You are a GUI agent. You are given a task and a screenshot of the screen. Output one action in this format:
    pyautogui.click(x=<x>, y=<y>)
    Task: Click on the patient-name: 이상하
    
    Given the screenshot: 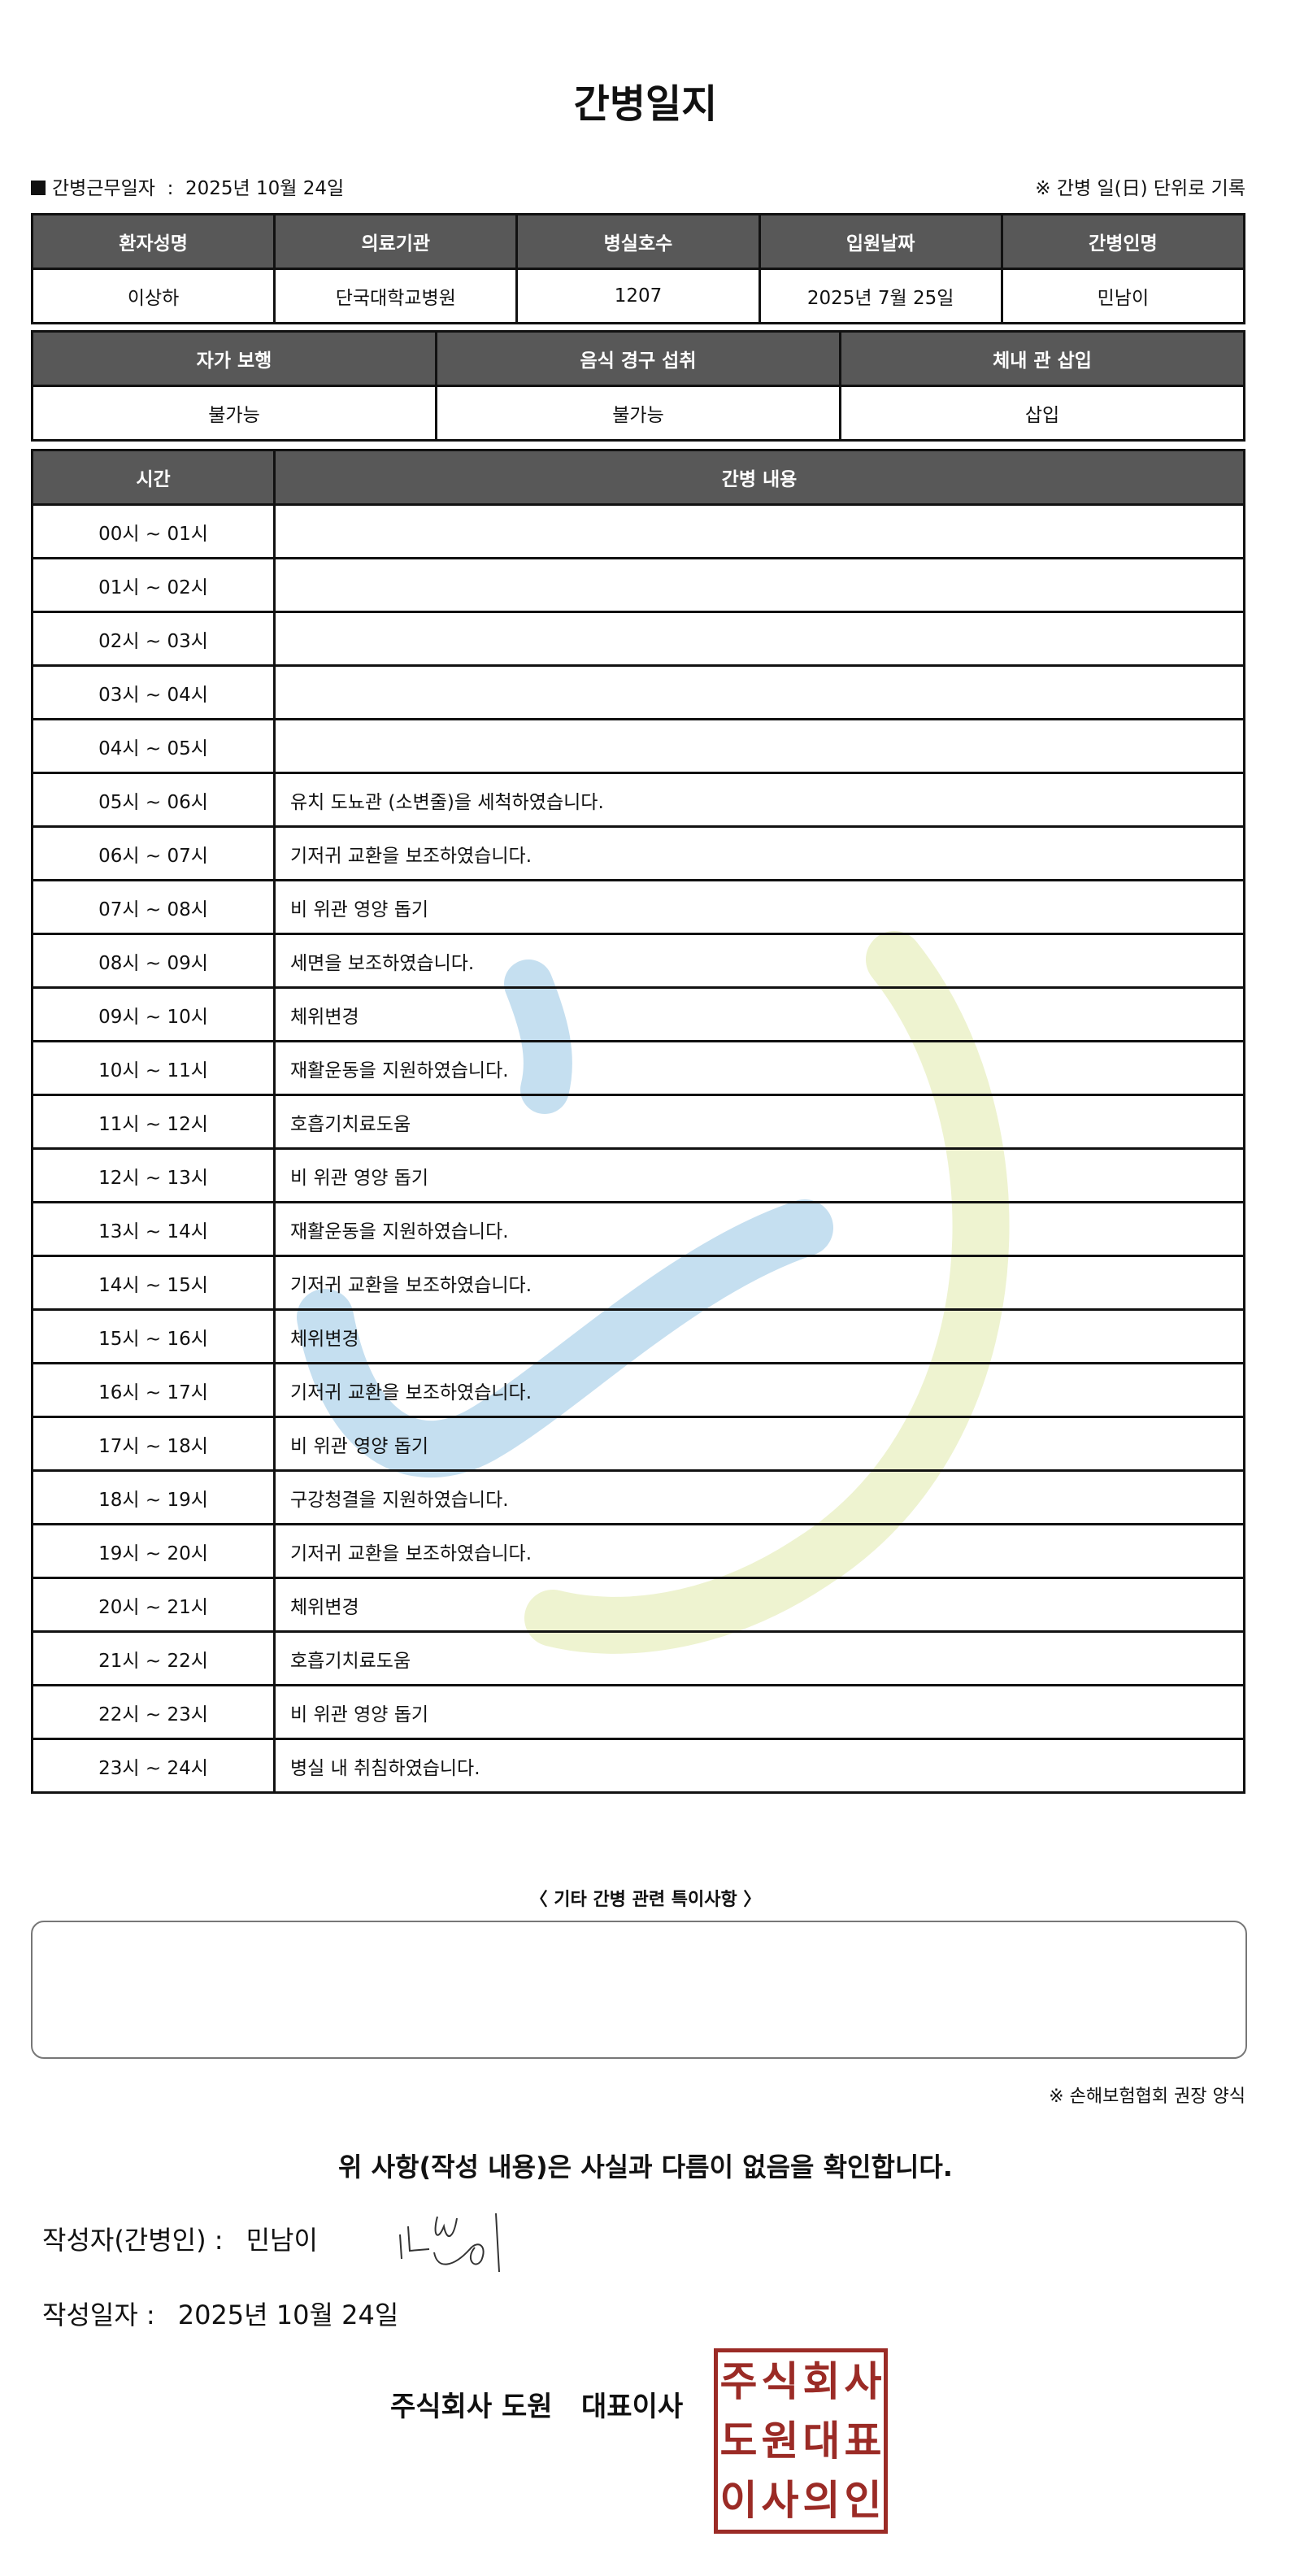 What is the action you would take?
    pyautogui.click(x=153, y=296)
    